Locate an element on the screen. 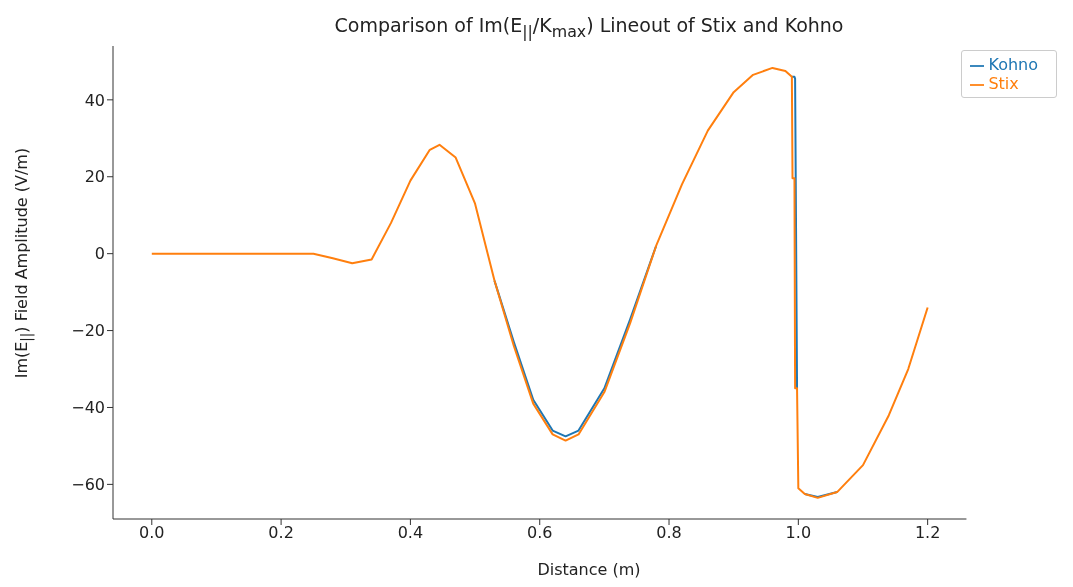 Image resolution: width=1073 pixels, height=587 pixels. y-tick-label: −40 is located at coordinates (88, 408).